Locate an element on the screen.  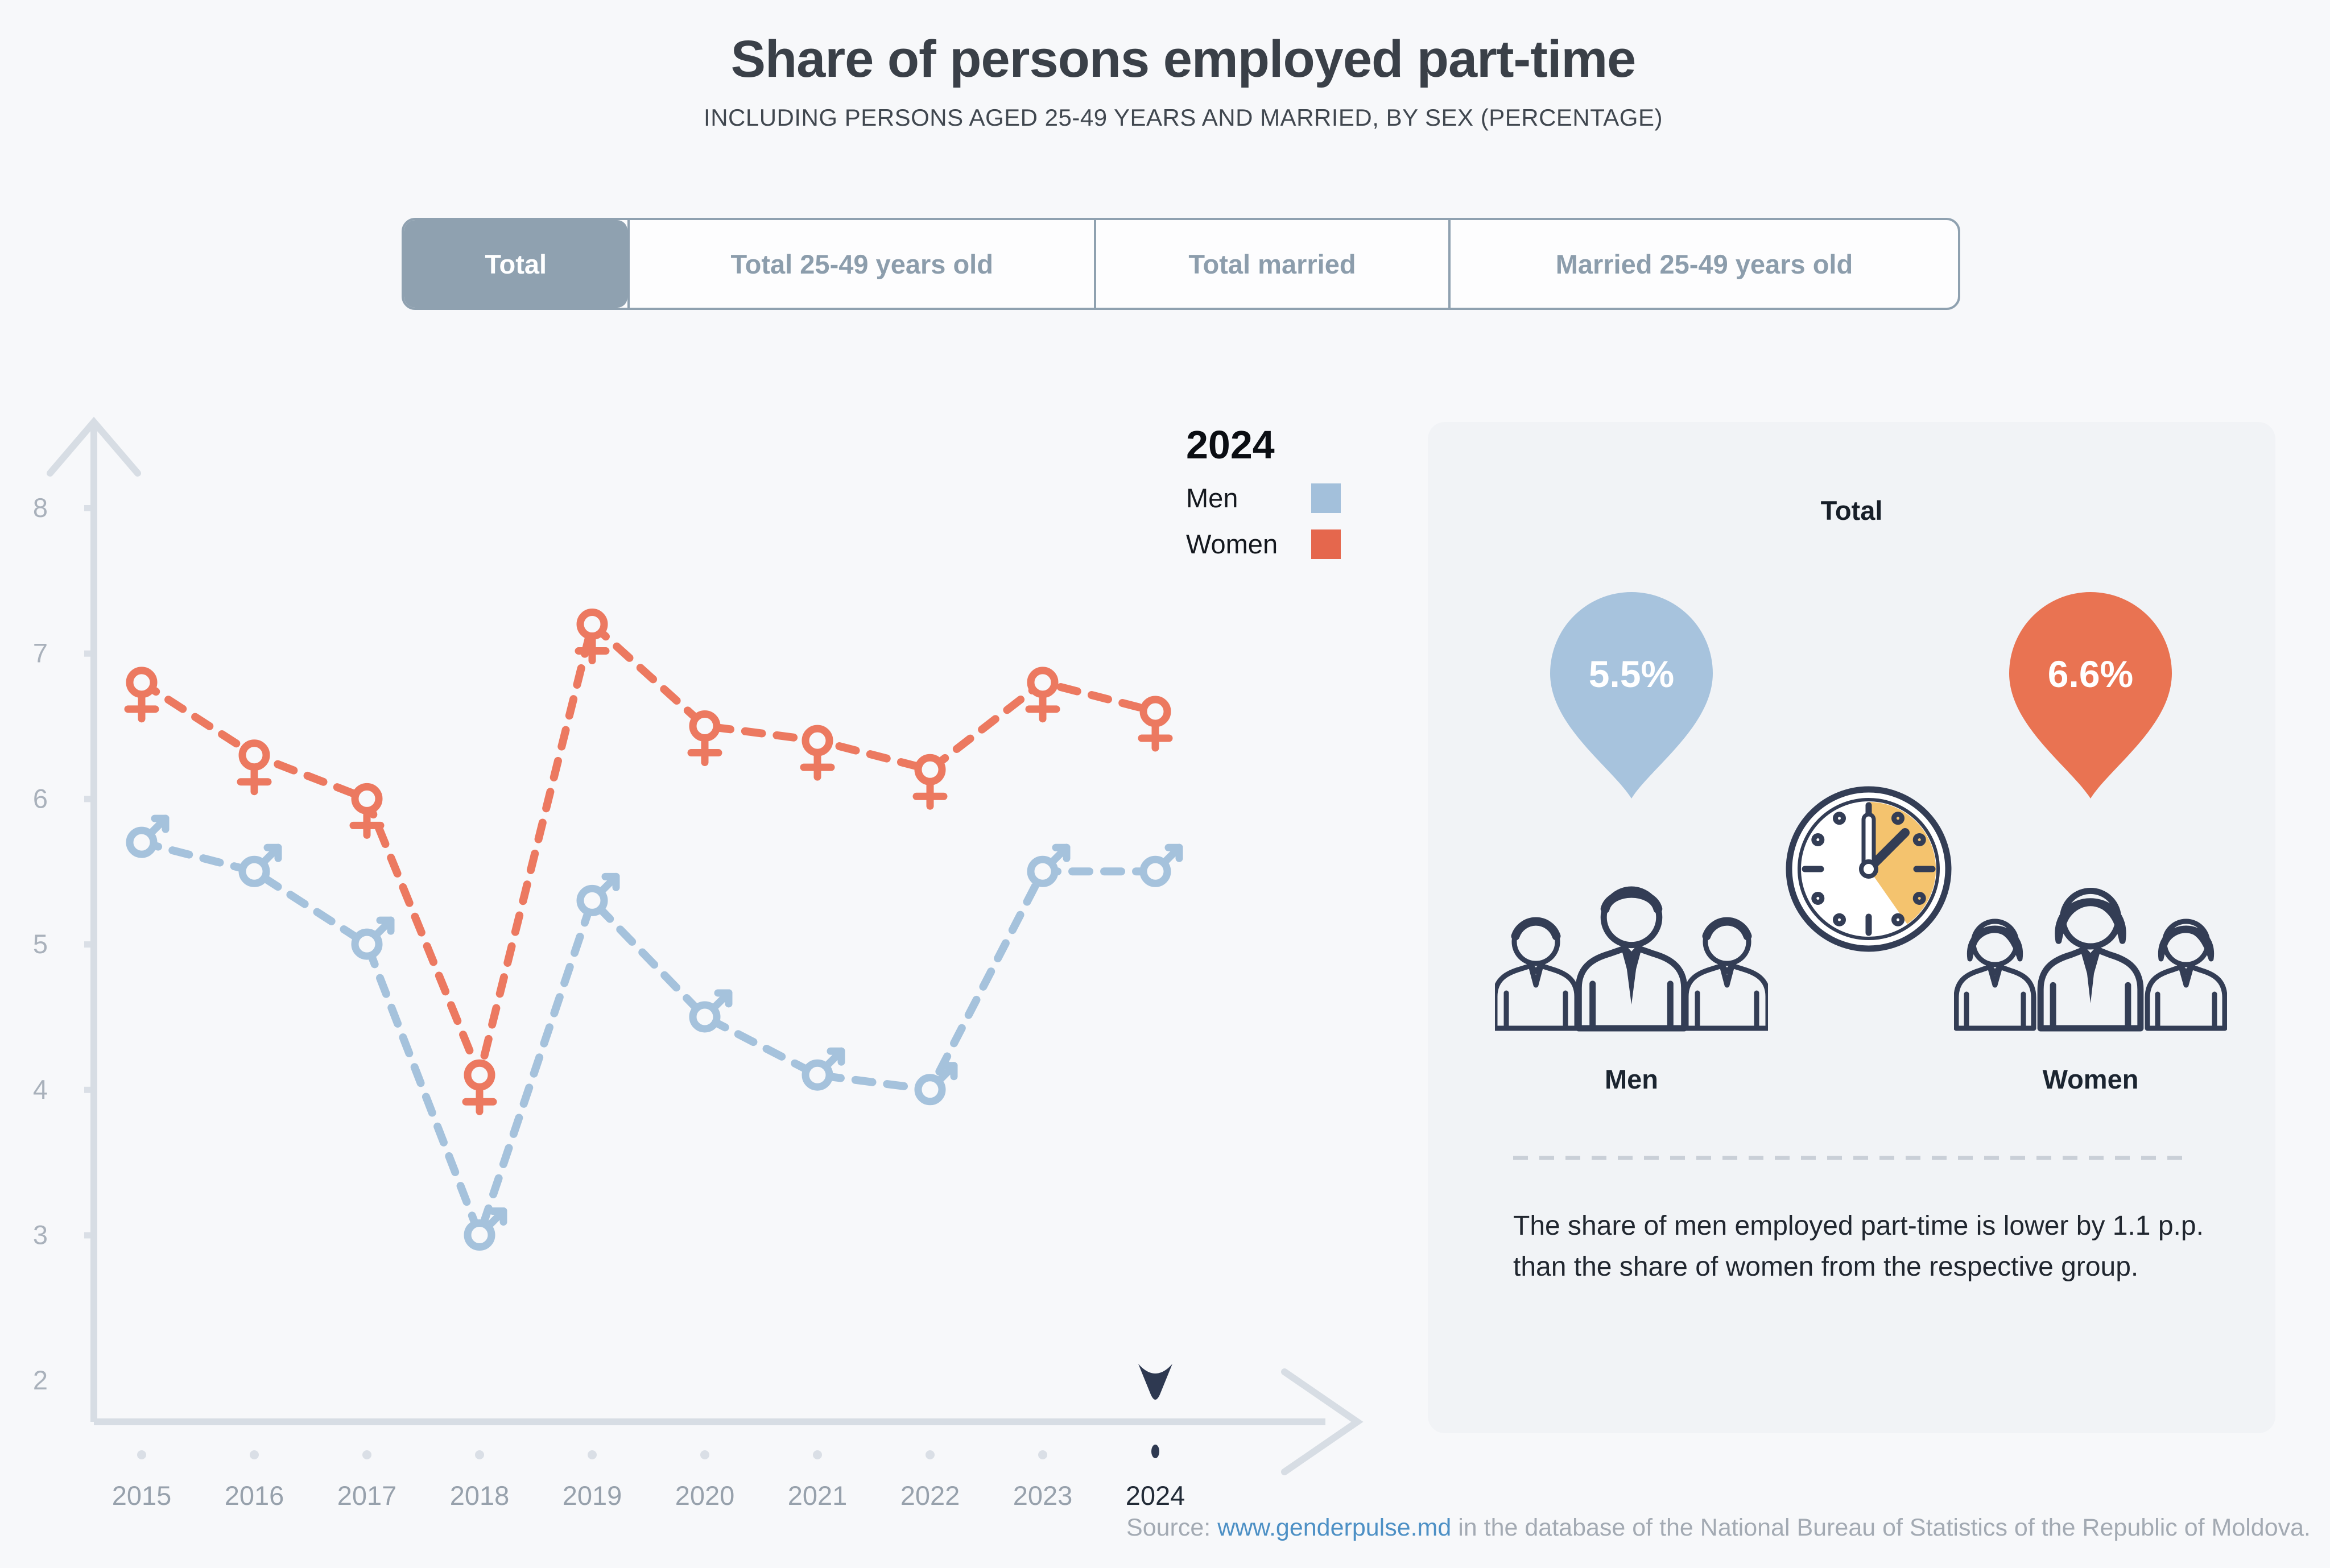
series-line-women is located at coordinates (648, 852).